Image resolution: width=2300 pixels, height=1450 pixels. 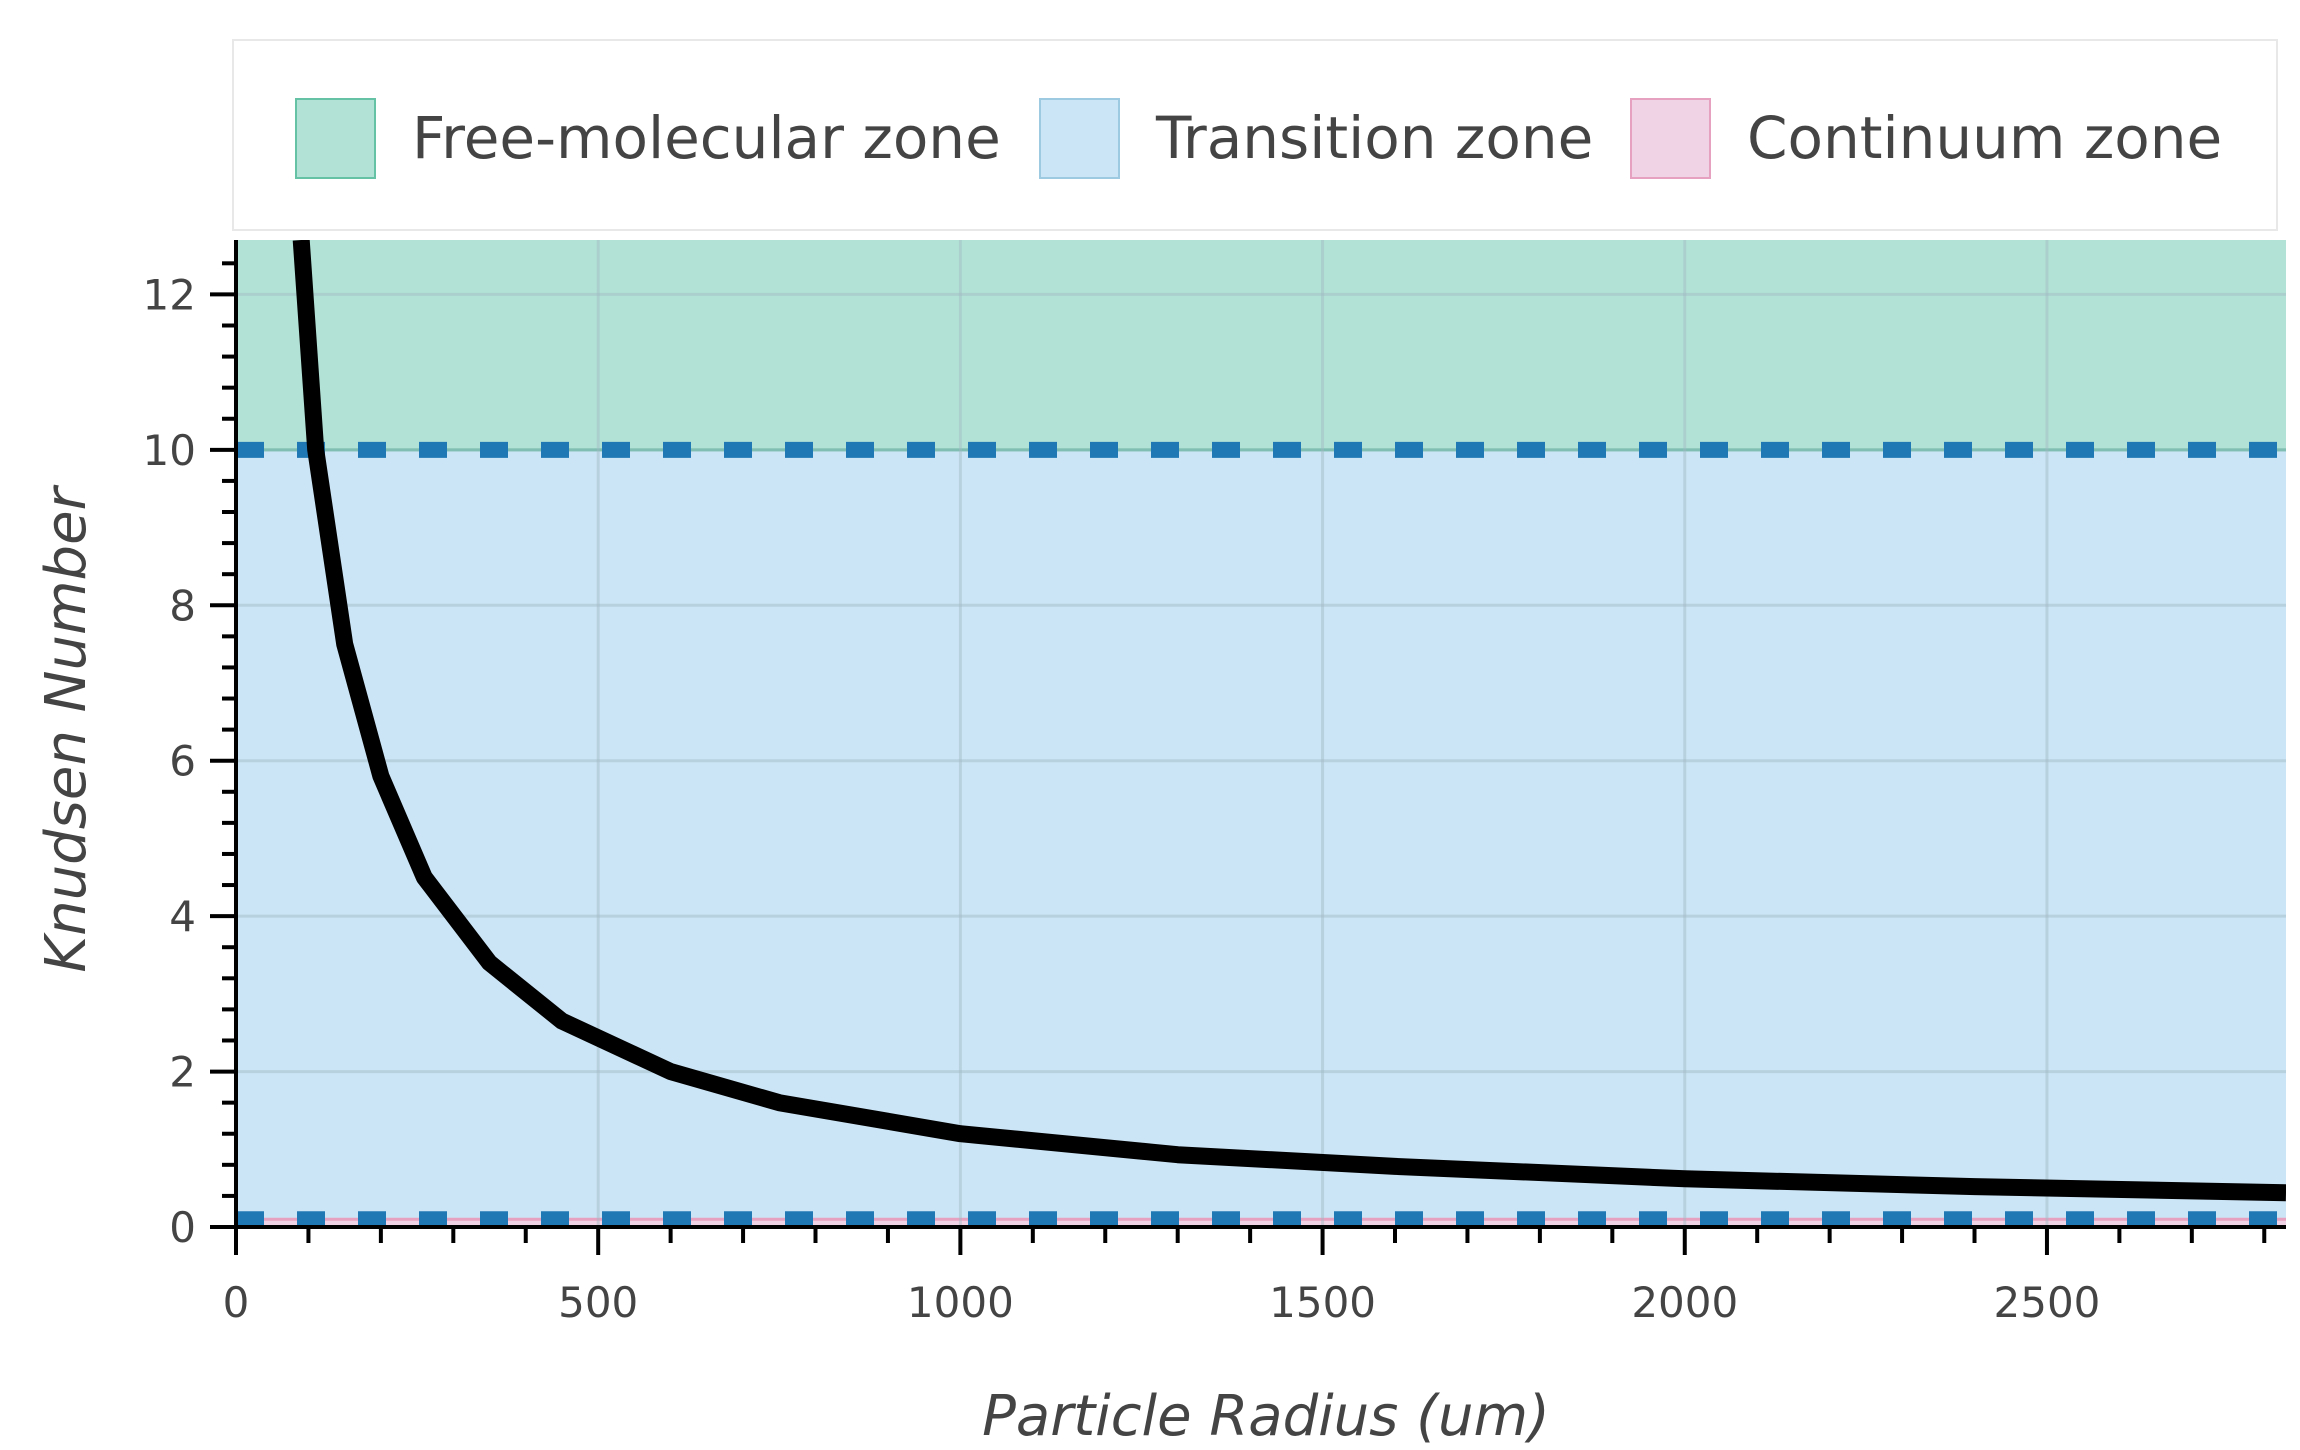 I want to click on zone-continuum, so click(x=1261, y=1223).